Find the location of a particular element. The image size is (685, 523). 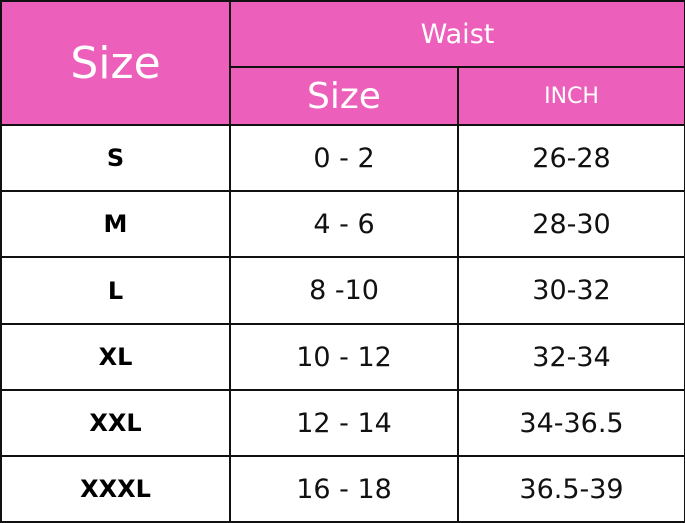

size-number-cell: 16 - 18 is located at coordinates (344, 489).